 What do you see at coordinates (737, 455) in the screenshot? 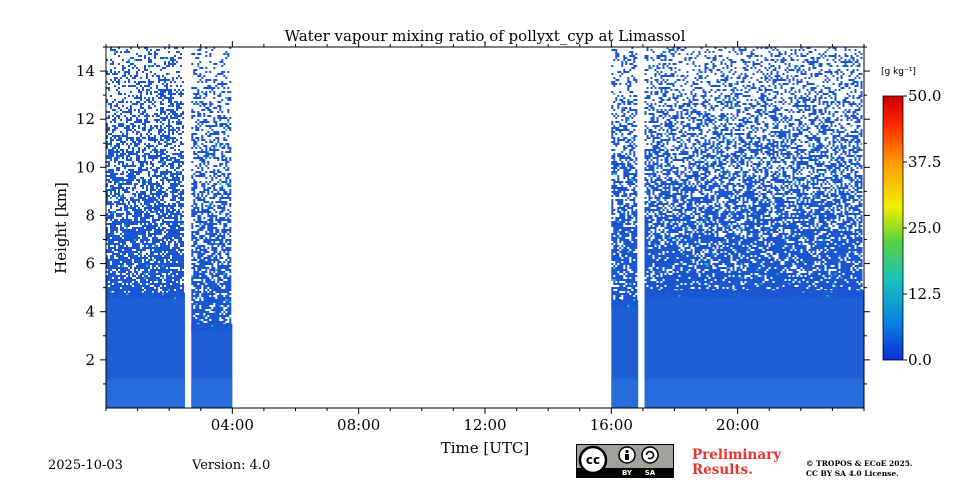
I see `preliminary-line-1: Preliminary` at bounding box center [737, 455].